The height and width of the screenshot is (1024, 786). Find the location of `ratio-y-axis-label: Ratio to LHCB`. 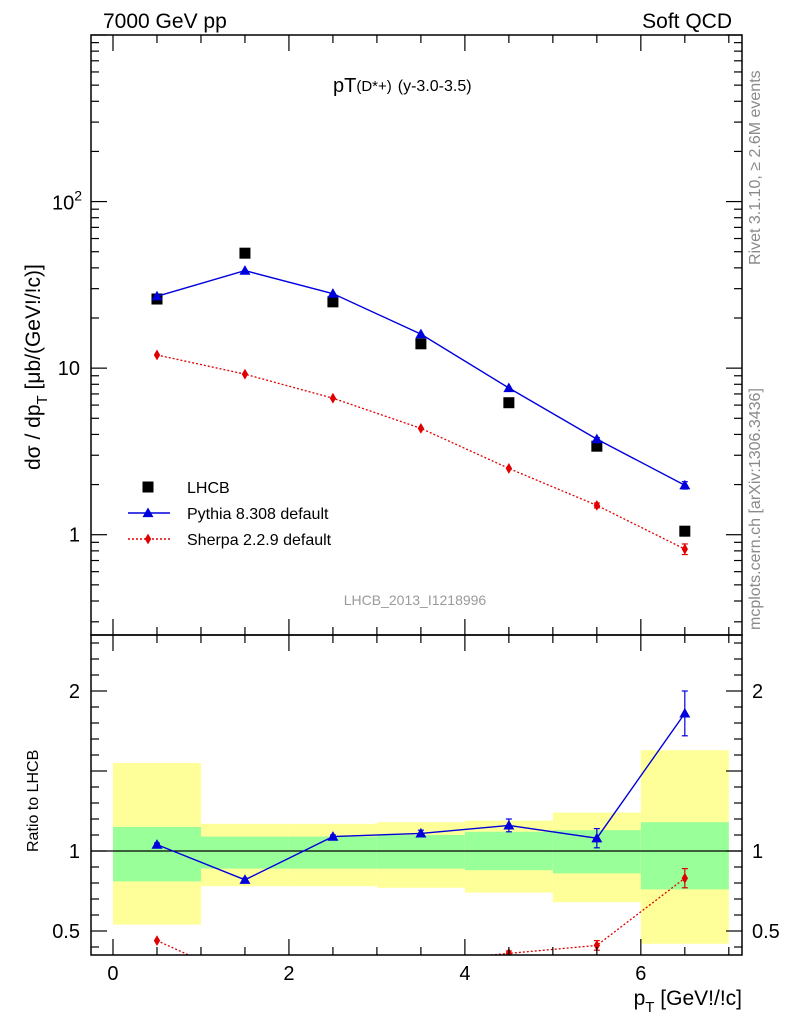

ratio-y-axis-label: Ratio to LHCB is located at coordinates (33, 801).